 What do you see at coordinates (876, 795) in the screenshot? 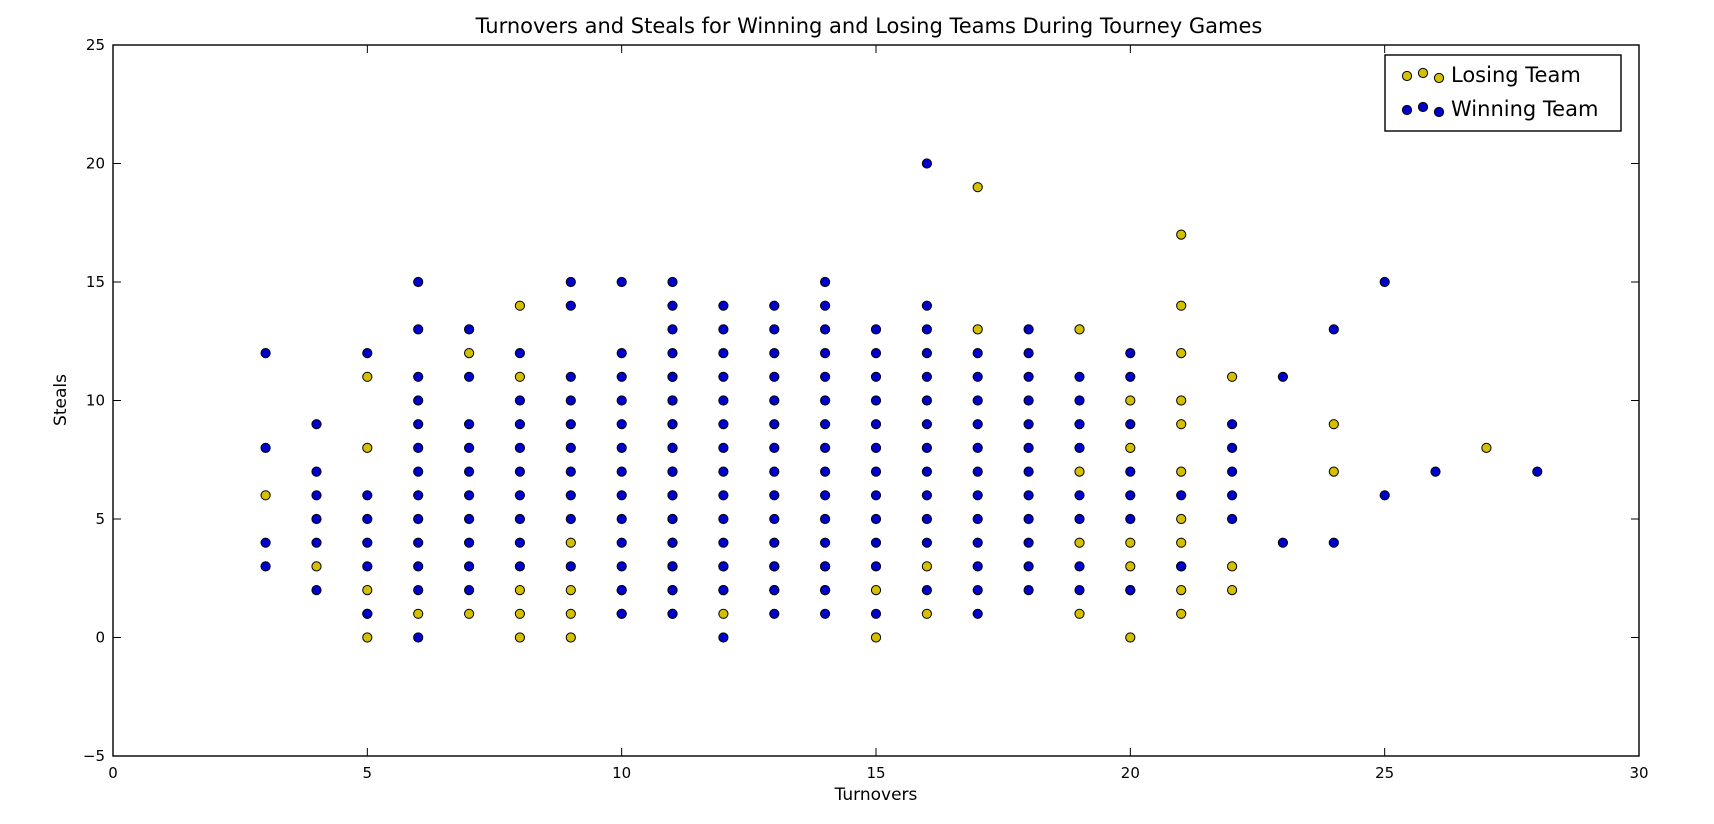
I see `x-axis-title: Turnovers` at bounding box center [876, 795].